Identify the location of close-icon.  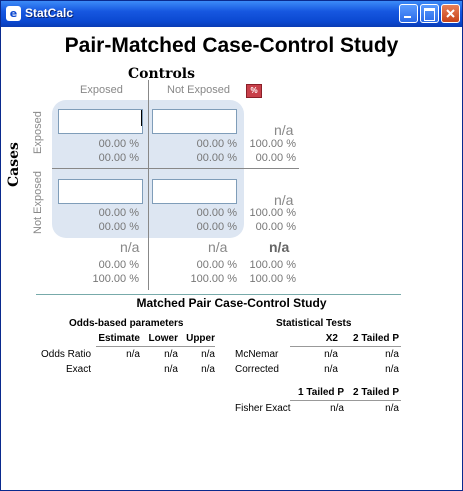
(450, 13).